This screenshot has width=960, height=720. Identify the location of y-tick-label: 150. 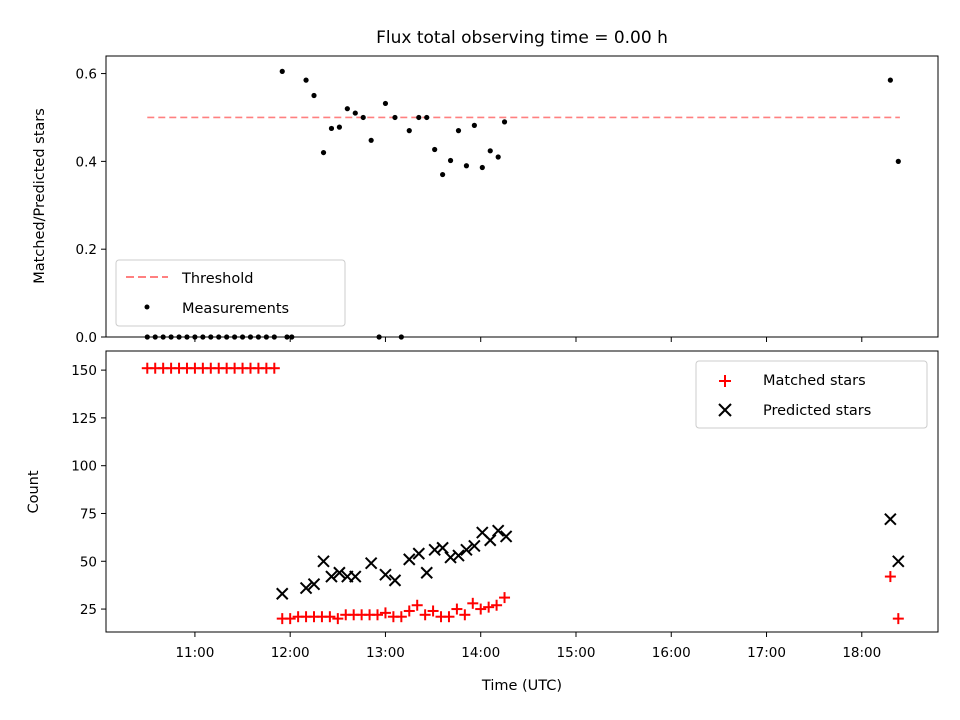
(84, 371).